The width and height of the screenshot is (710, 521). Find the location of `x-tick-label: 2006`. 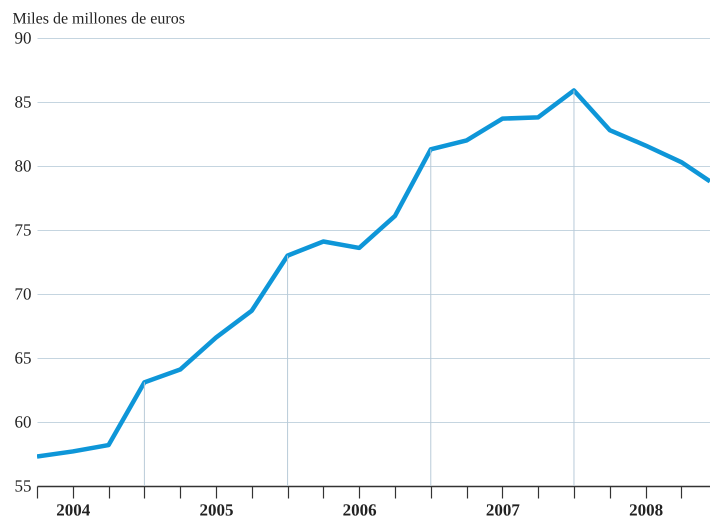

x-tick-label: 2006 is located at coordinates (359, 510).